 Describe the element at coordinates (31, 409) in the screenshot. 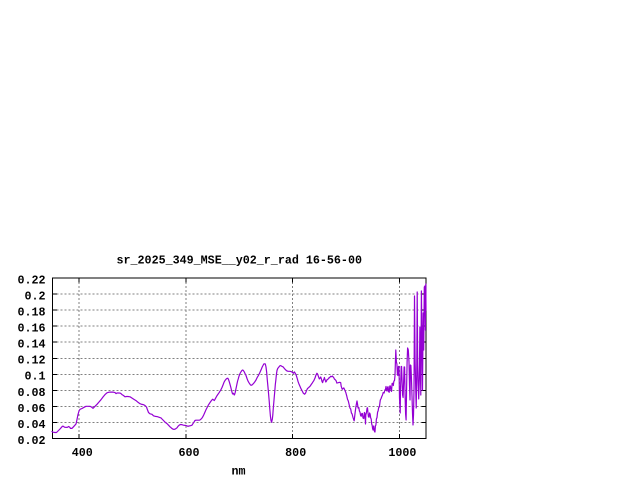

I see `svg-text: 0.06` at that location.